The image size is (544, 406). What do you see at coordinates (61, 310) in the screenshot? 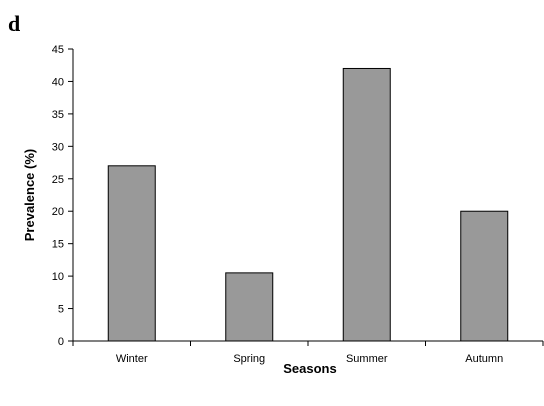
I see `y-tick-label-5: 5` at bounding box center [61, 310].